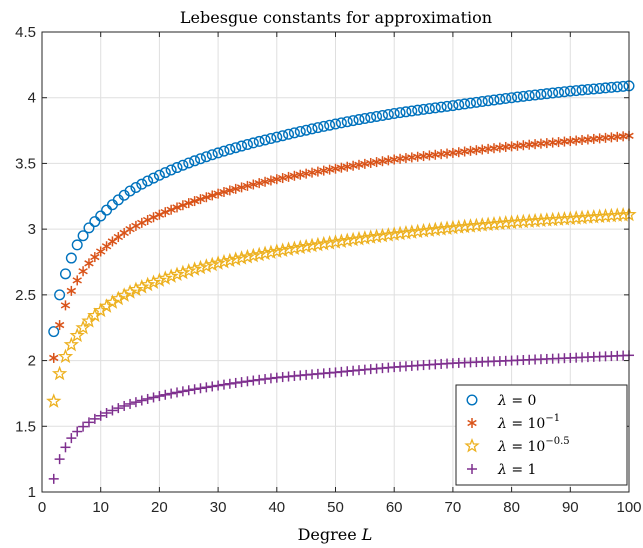  I want to click on y-tick-label: 2, so click(32, 361).